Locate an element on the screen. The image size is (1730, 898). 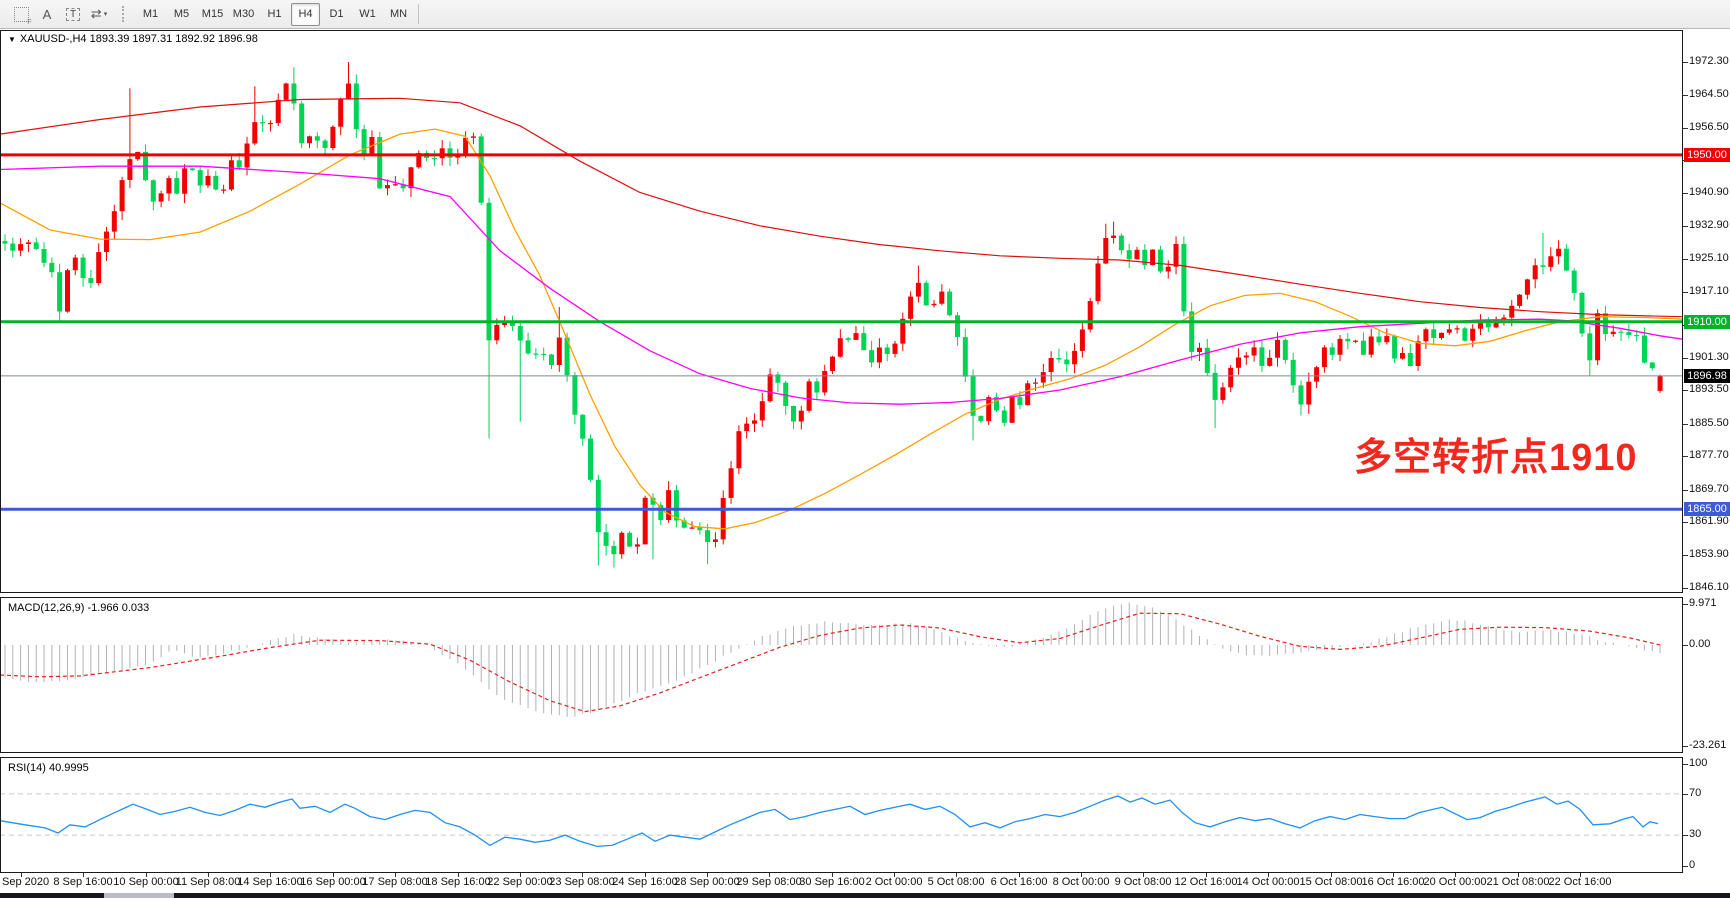
date-label: 22 Sep 00:00 is located at coordinates (520, 882).